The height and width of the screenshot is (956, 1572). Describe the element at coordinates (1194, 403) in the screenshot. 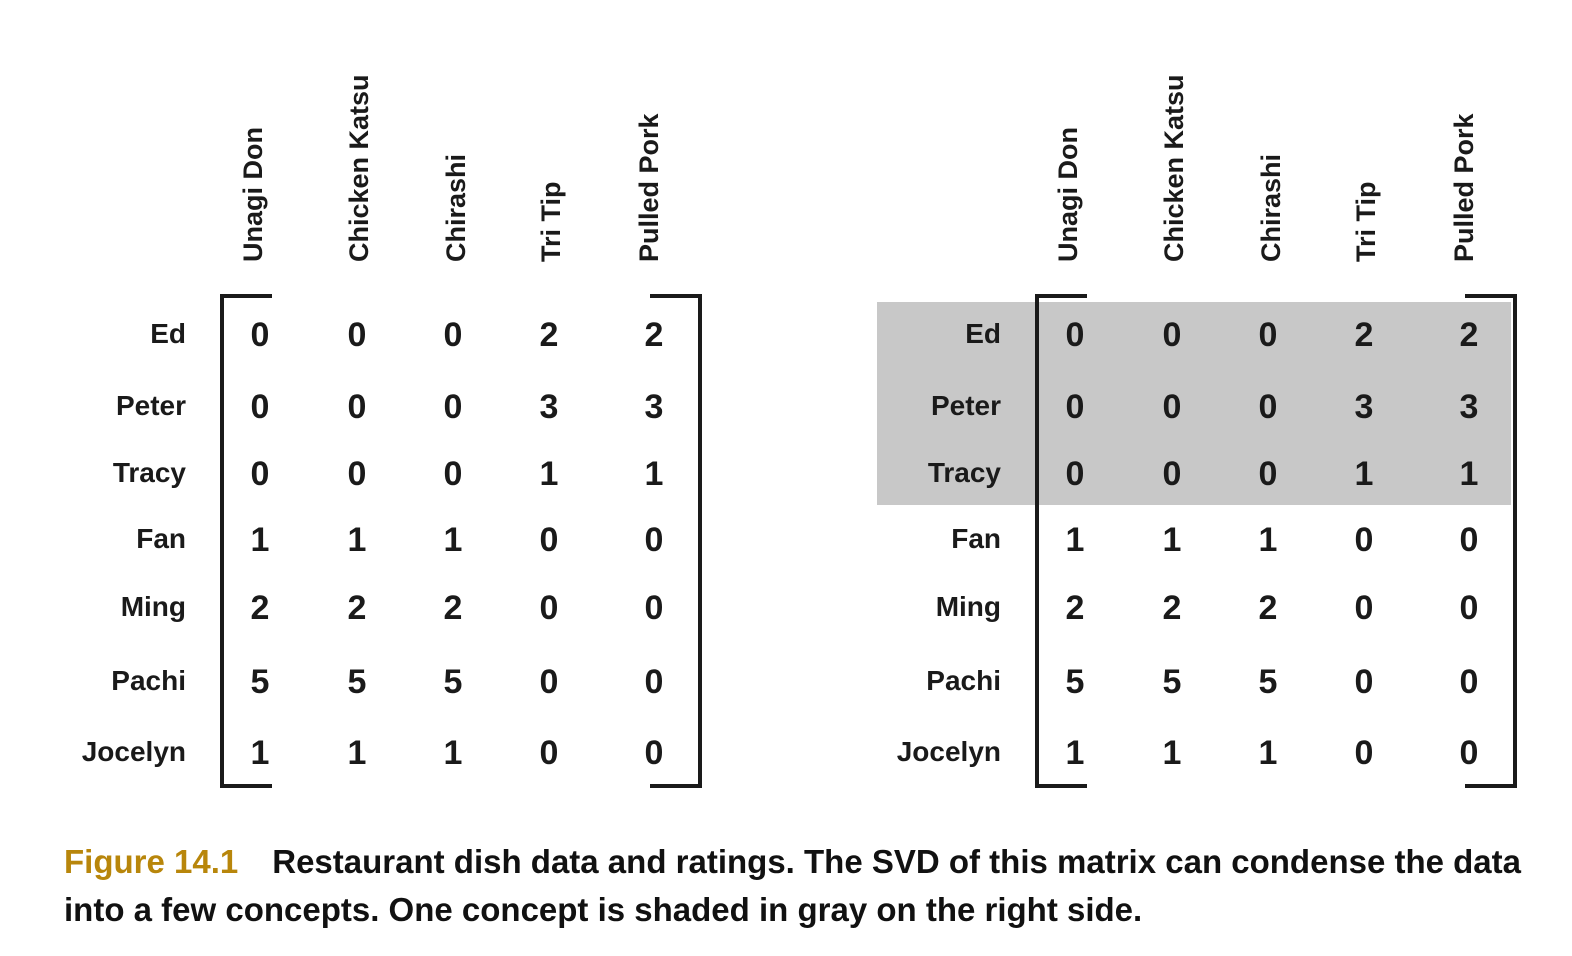

I see `concept-shading` at that location.